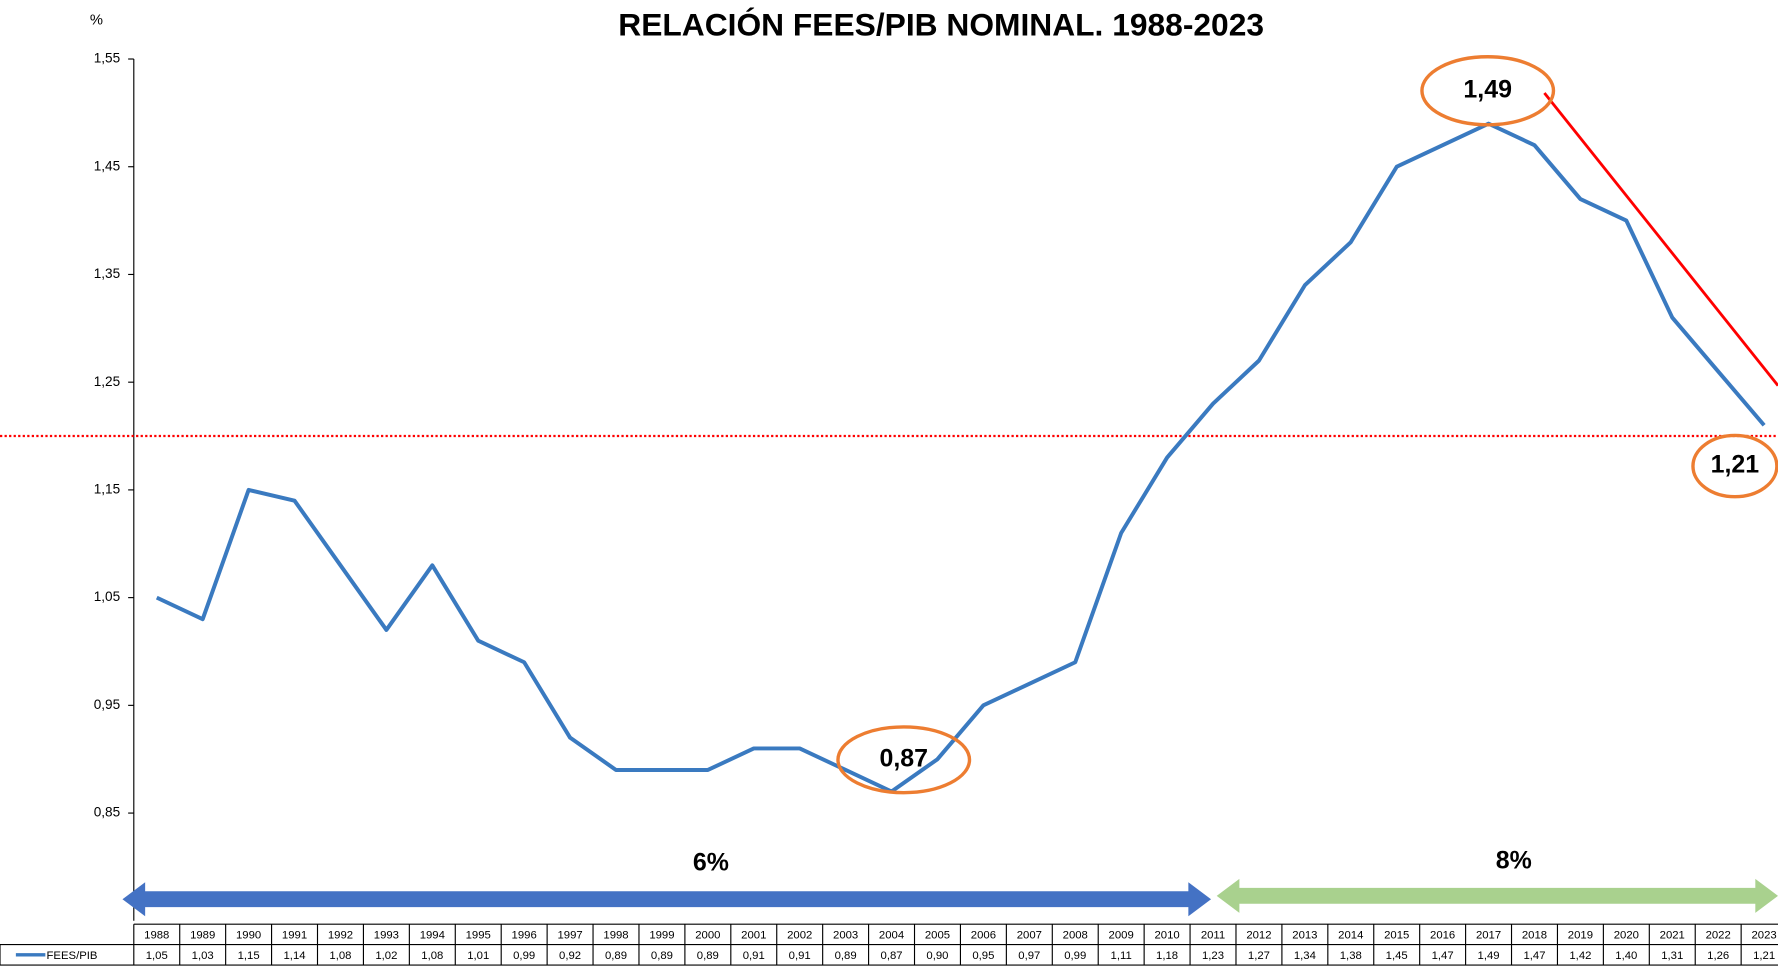 The width and height of the screenshot is (1778, 973). What do you see at coordinates (983, 936) in the screenshot?
I see `x-tick-label: 2006` at bounding box center [983, 936].